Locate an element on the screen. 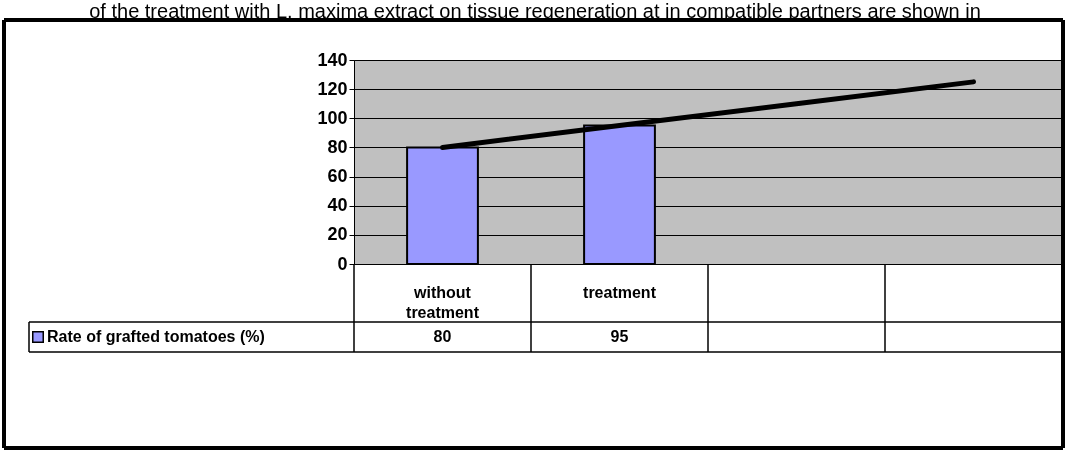 The image size is (1074, 456). y-tick-label: 0 is located at coordinates (342, 263).